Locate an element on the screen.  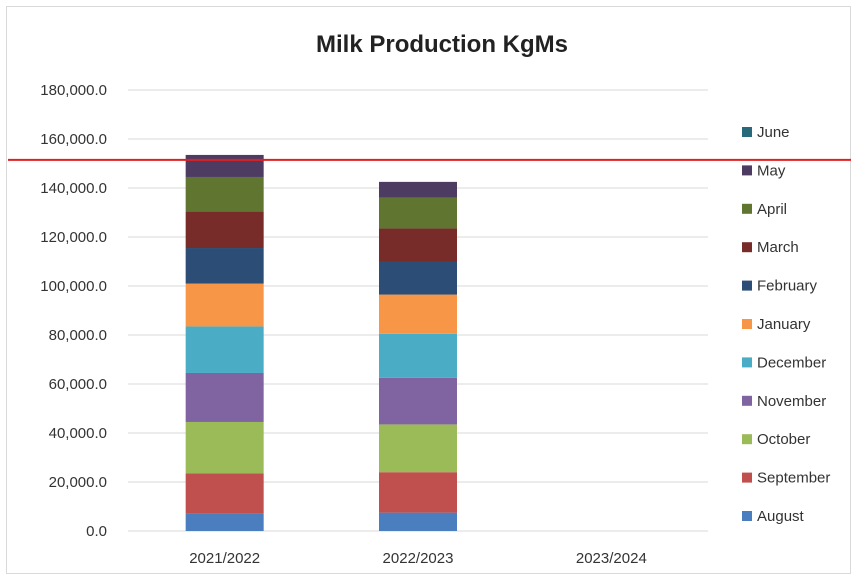
y-tick-label: 180,000.0 is located at coordinates (73, 90).